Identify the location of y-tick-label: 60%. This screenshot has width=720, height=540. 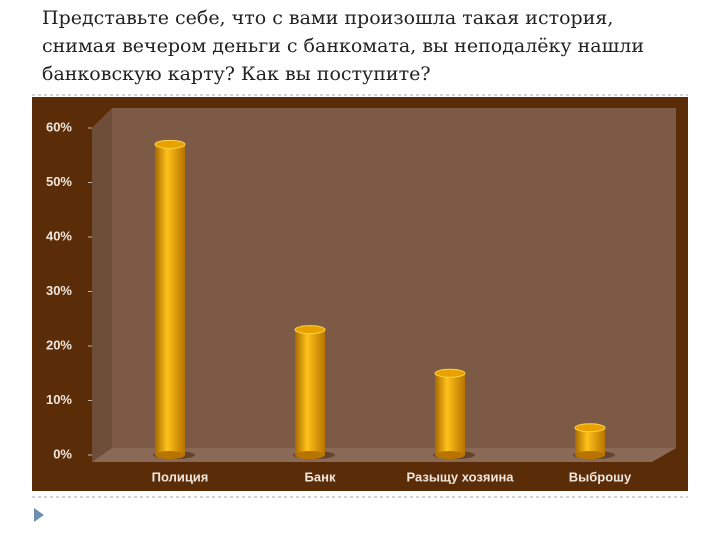
(59, 126).